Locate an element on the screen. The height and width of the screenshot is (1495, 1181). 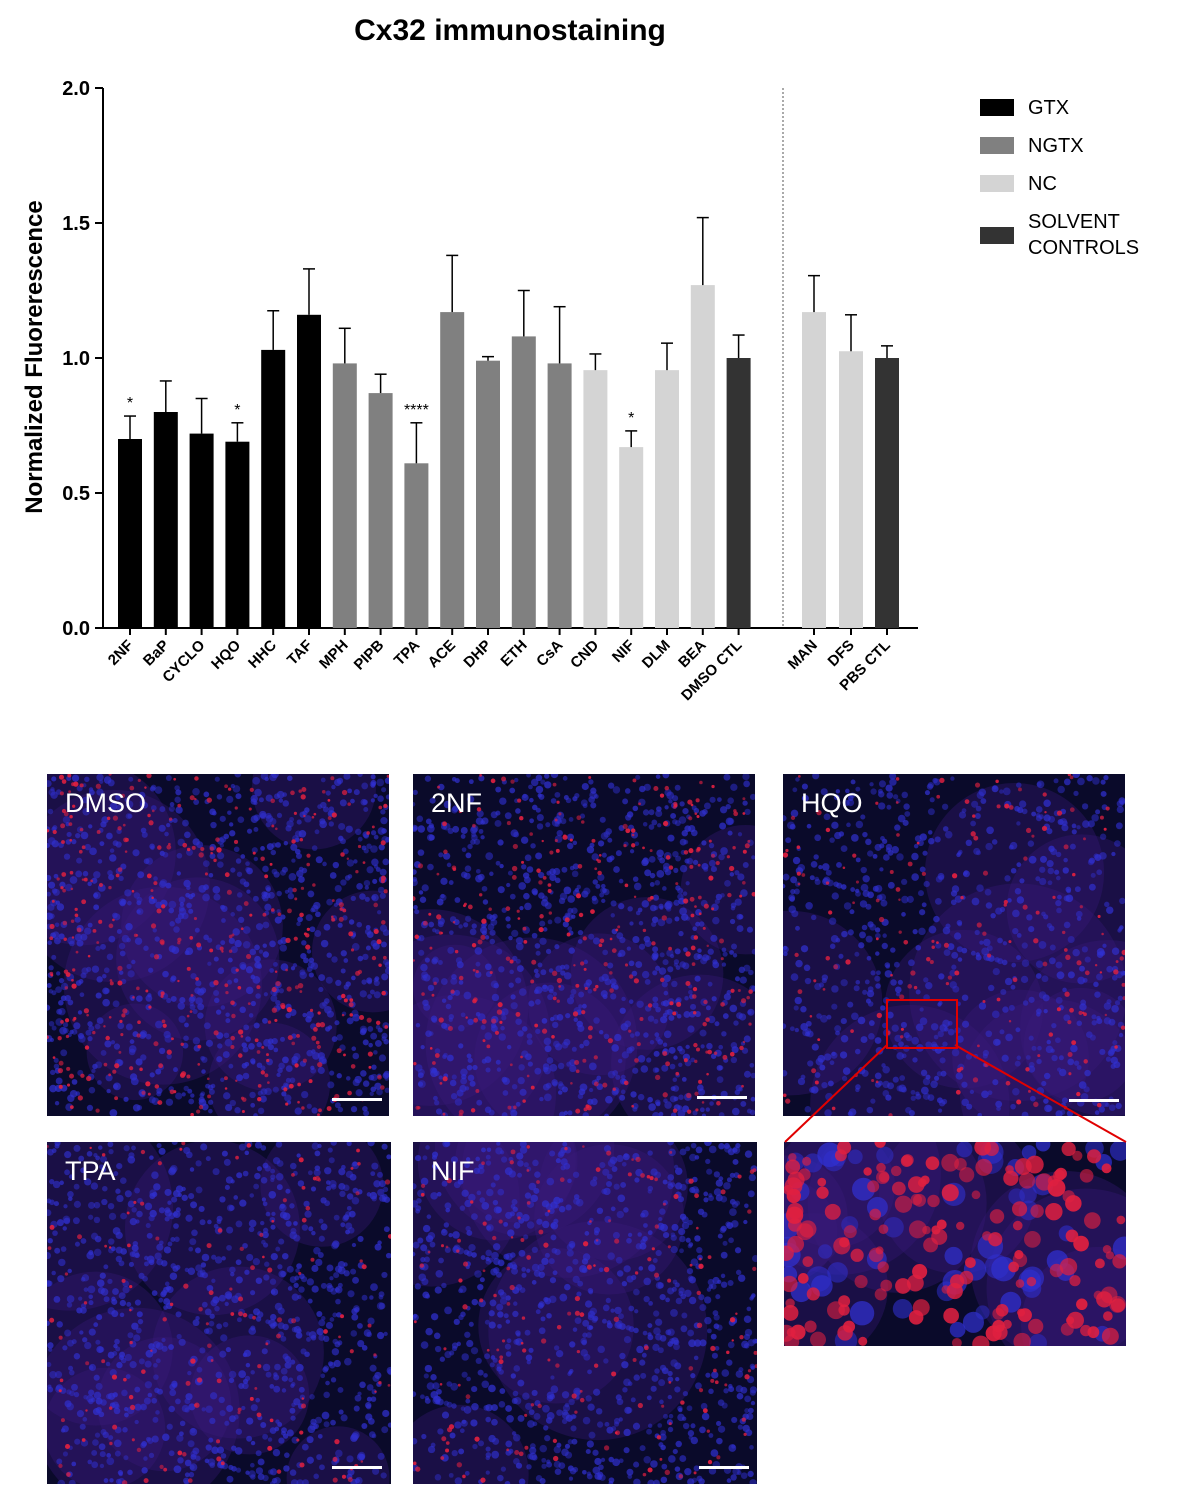
micrograph-hqo-zoom is located at coordinates (955, 1244).